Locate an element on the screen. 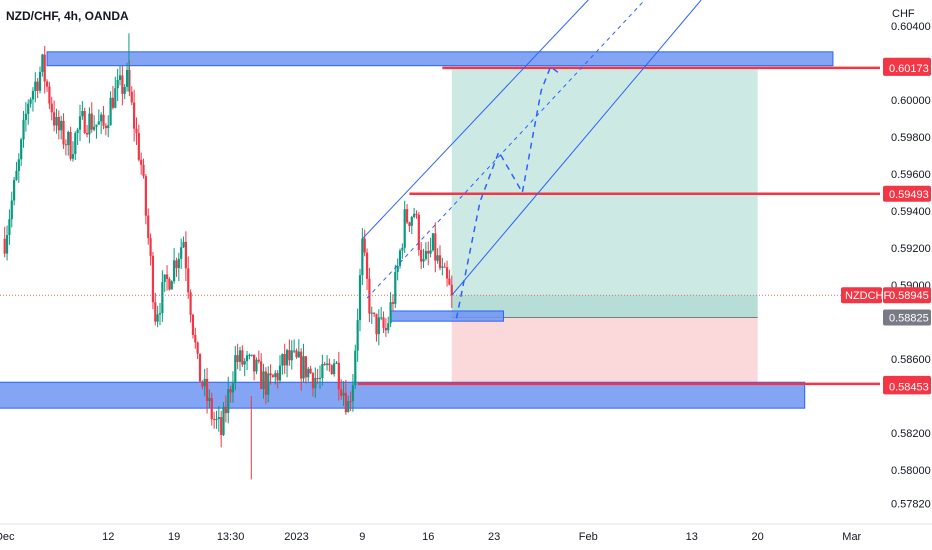 This screenshot has height=550, width=932. x-tick-label: Feb is located at coordinates (588, 537).